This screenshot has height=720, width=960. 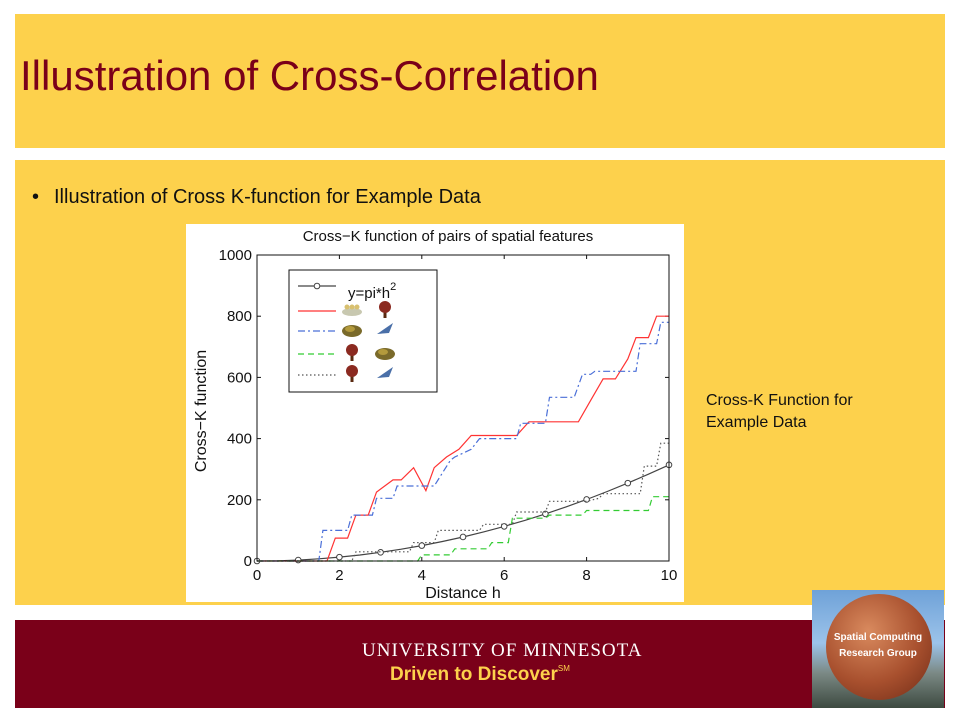 I want to click on tagline-mark: SM, so click(x=563, y=668).